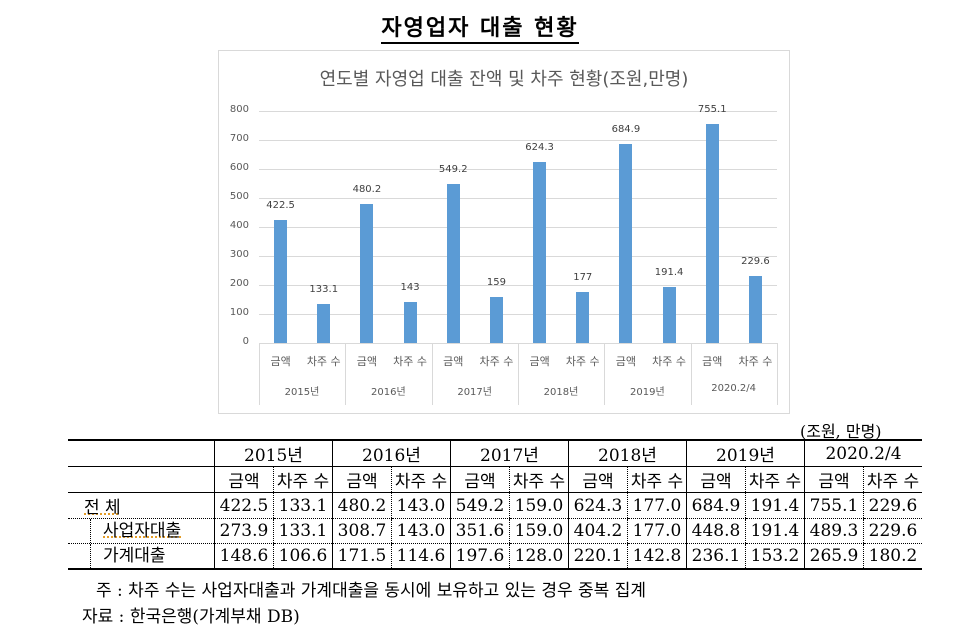  I want to click on table-cell: 159.0, so click(539, 505).